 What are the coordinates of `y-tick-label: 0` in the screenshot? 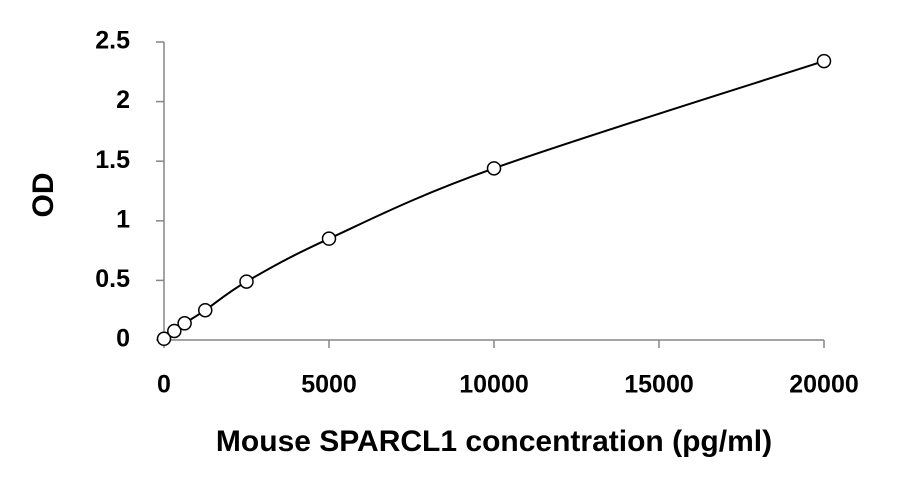 It's located at (123, 339).